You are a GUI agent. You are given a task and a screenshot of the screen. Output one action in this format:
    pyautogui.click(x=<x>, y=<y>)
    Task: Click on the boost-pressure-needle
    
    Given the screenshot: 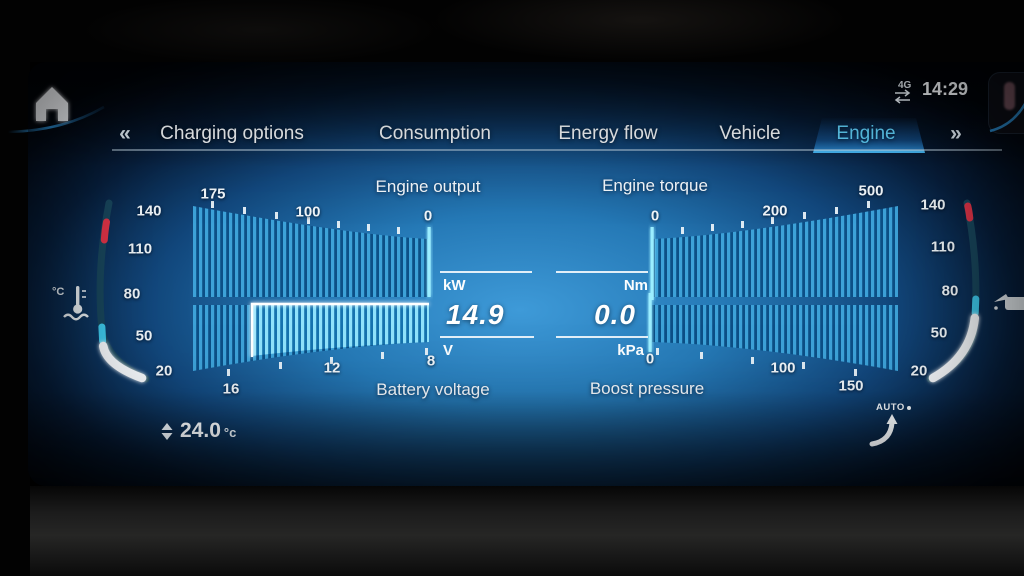 What is the action you would take?
    pyautogui.click(x=650, y=322)
    